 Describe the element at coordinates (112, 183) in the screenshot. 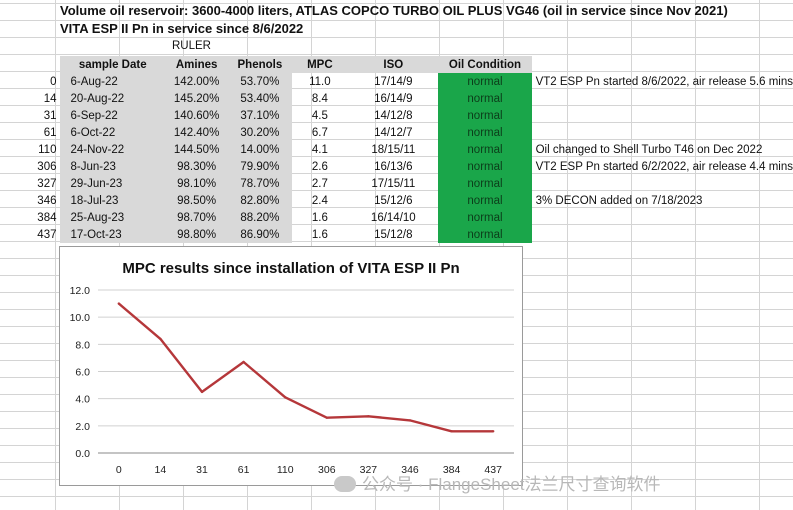

I see `date-cell: 29-Jun-23` at that location.